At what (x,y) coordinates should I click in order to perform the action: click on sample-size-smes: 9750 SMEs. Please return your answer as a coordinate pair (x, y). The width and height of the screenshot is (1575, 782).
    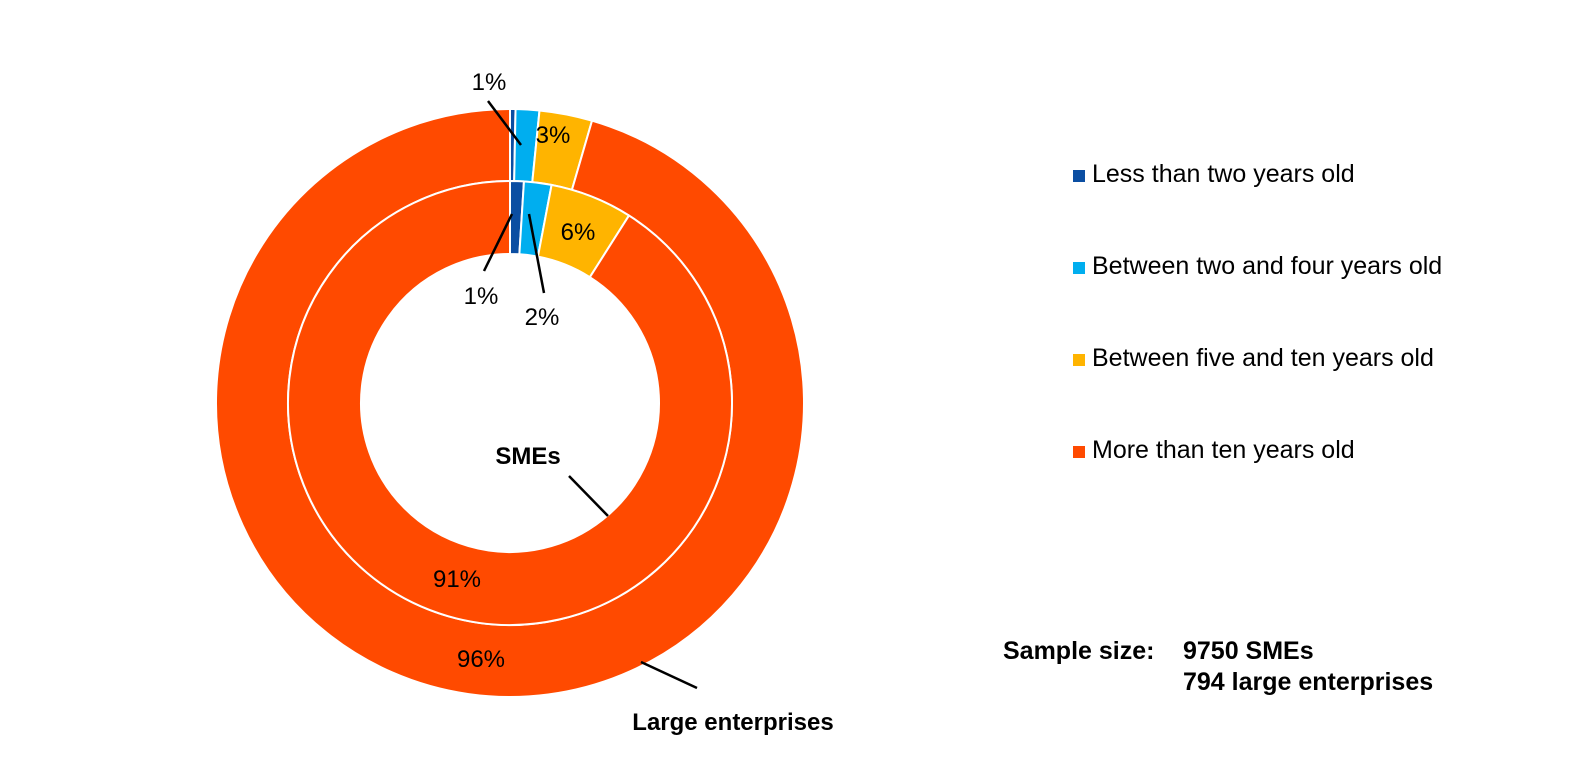
    Looking at the image, I should click on (1248, 651).